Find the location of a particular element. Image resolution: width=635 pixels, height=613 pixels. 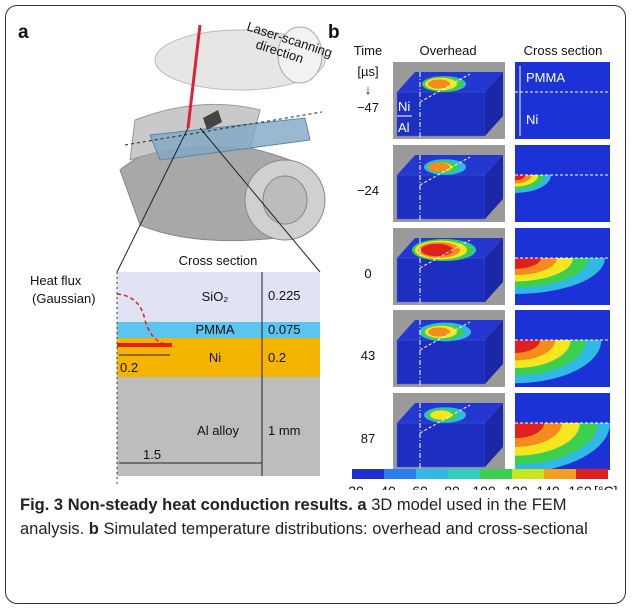

flux-width: 0.2 is located at coordinates (129, 367).